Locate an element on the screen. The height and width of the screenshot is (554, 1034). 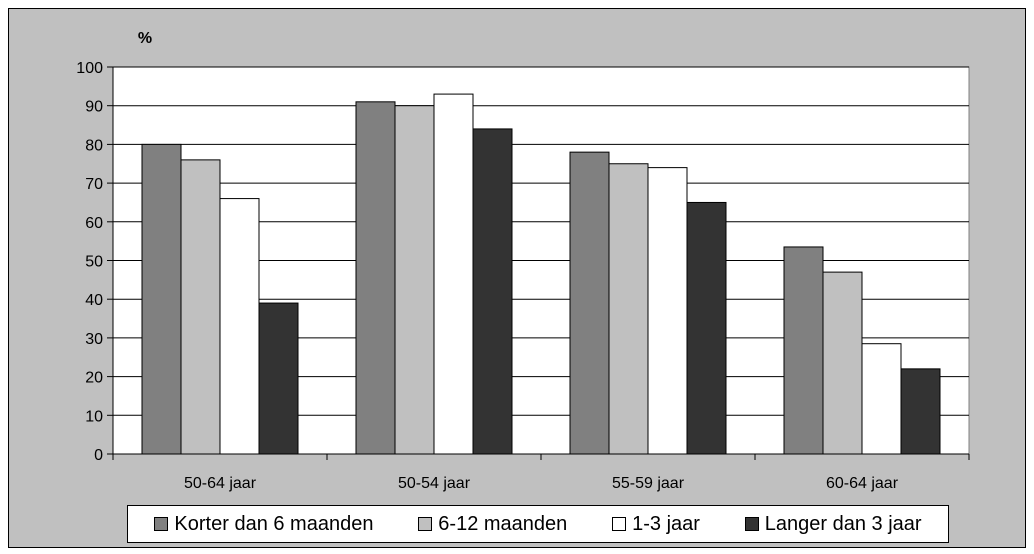
legend-item-langer: Langer dan 3 jaar is located at coordinates (833, 524).